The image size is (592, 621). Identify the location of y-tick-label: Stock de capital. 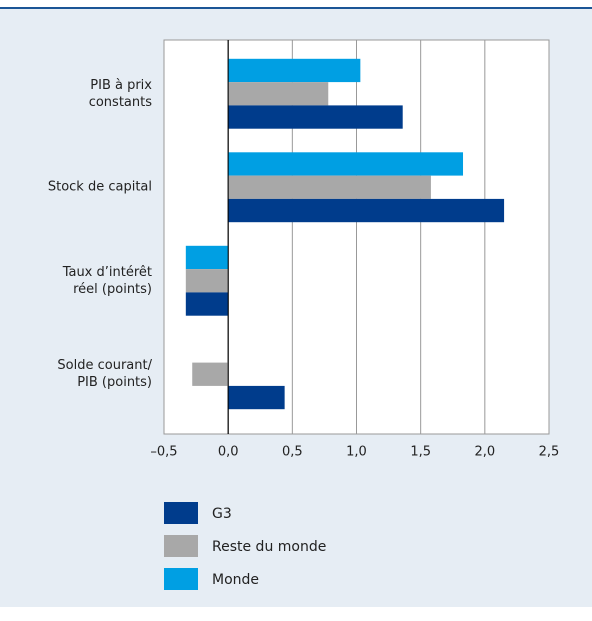
(99, 187).